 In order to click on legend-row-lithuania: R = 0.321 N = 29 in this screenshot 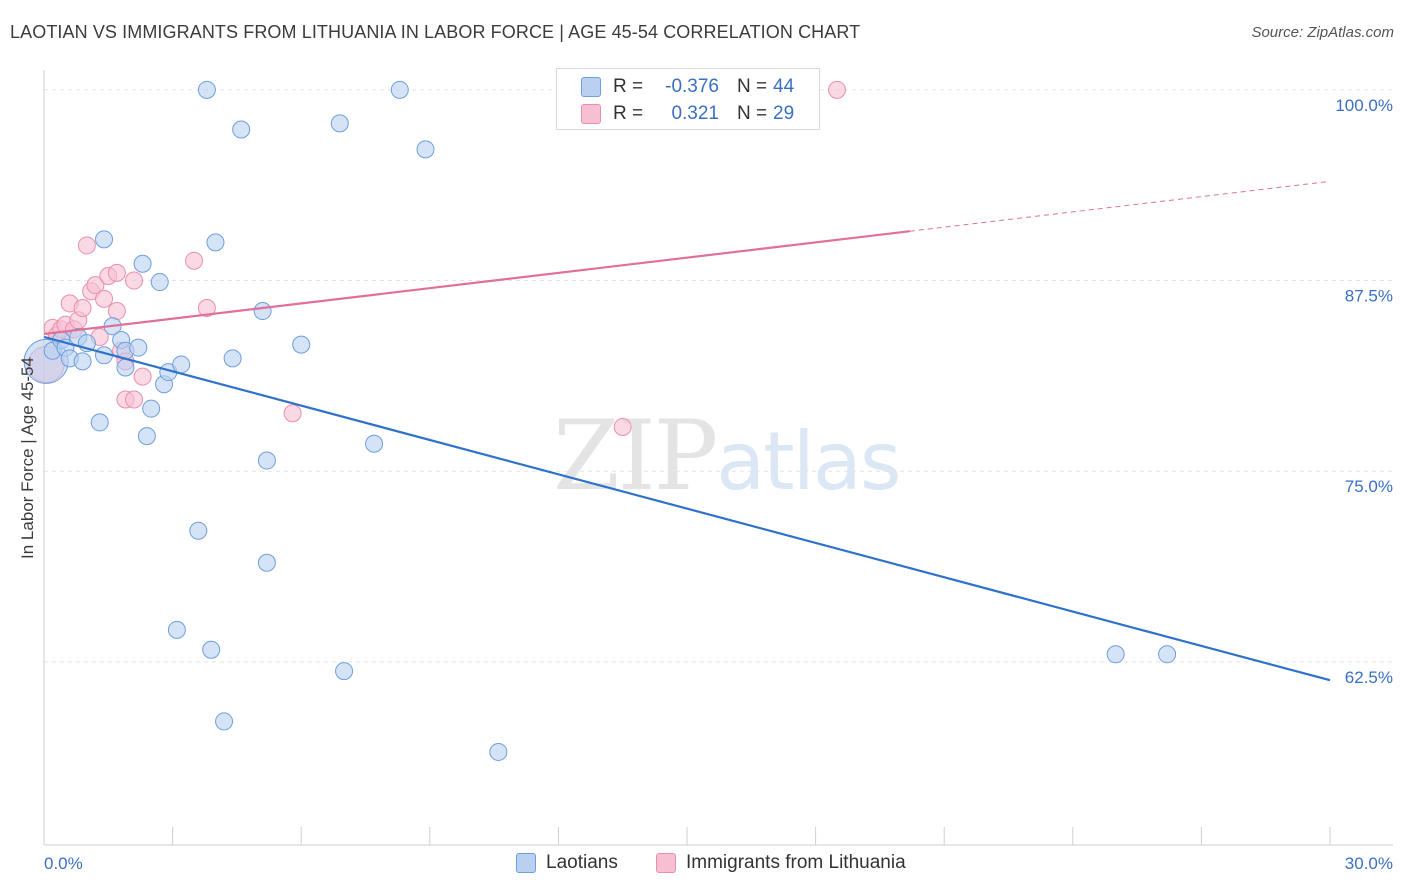, I will do `click(687, 114)`.